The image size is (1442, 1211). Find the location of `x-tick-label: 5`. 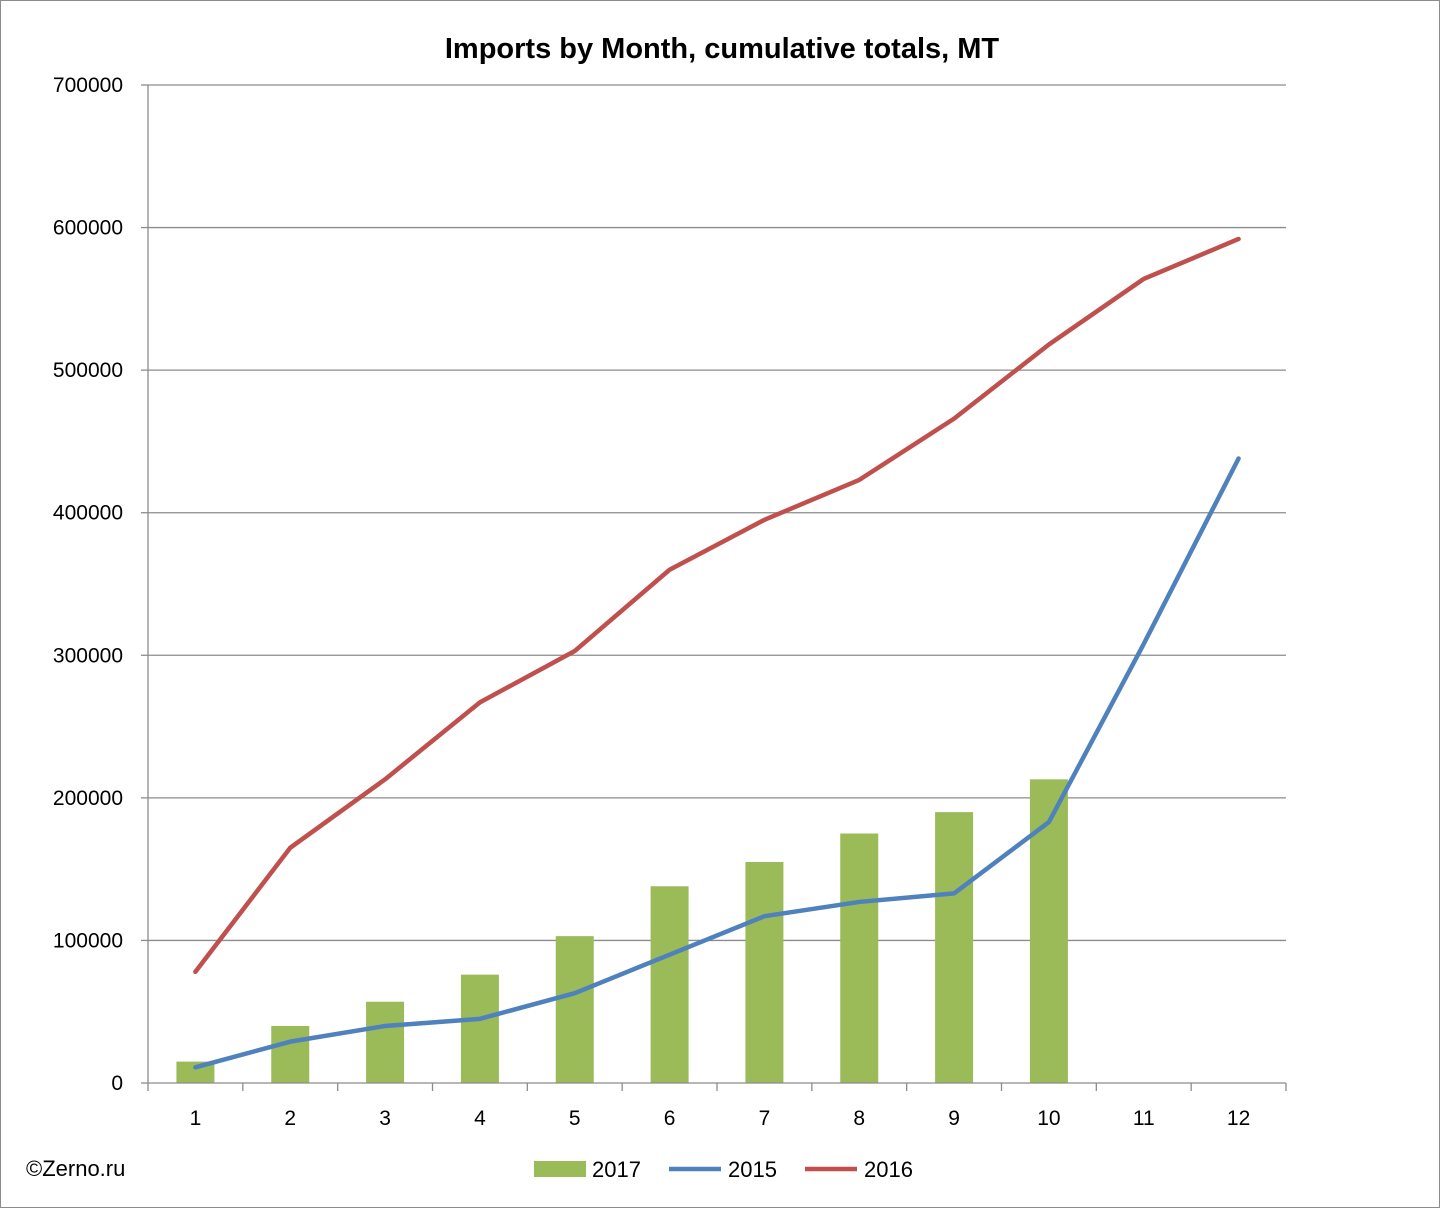

x-tick-label: 5 is located at coordinates (575, 1118).